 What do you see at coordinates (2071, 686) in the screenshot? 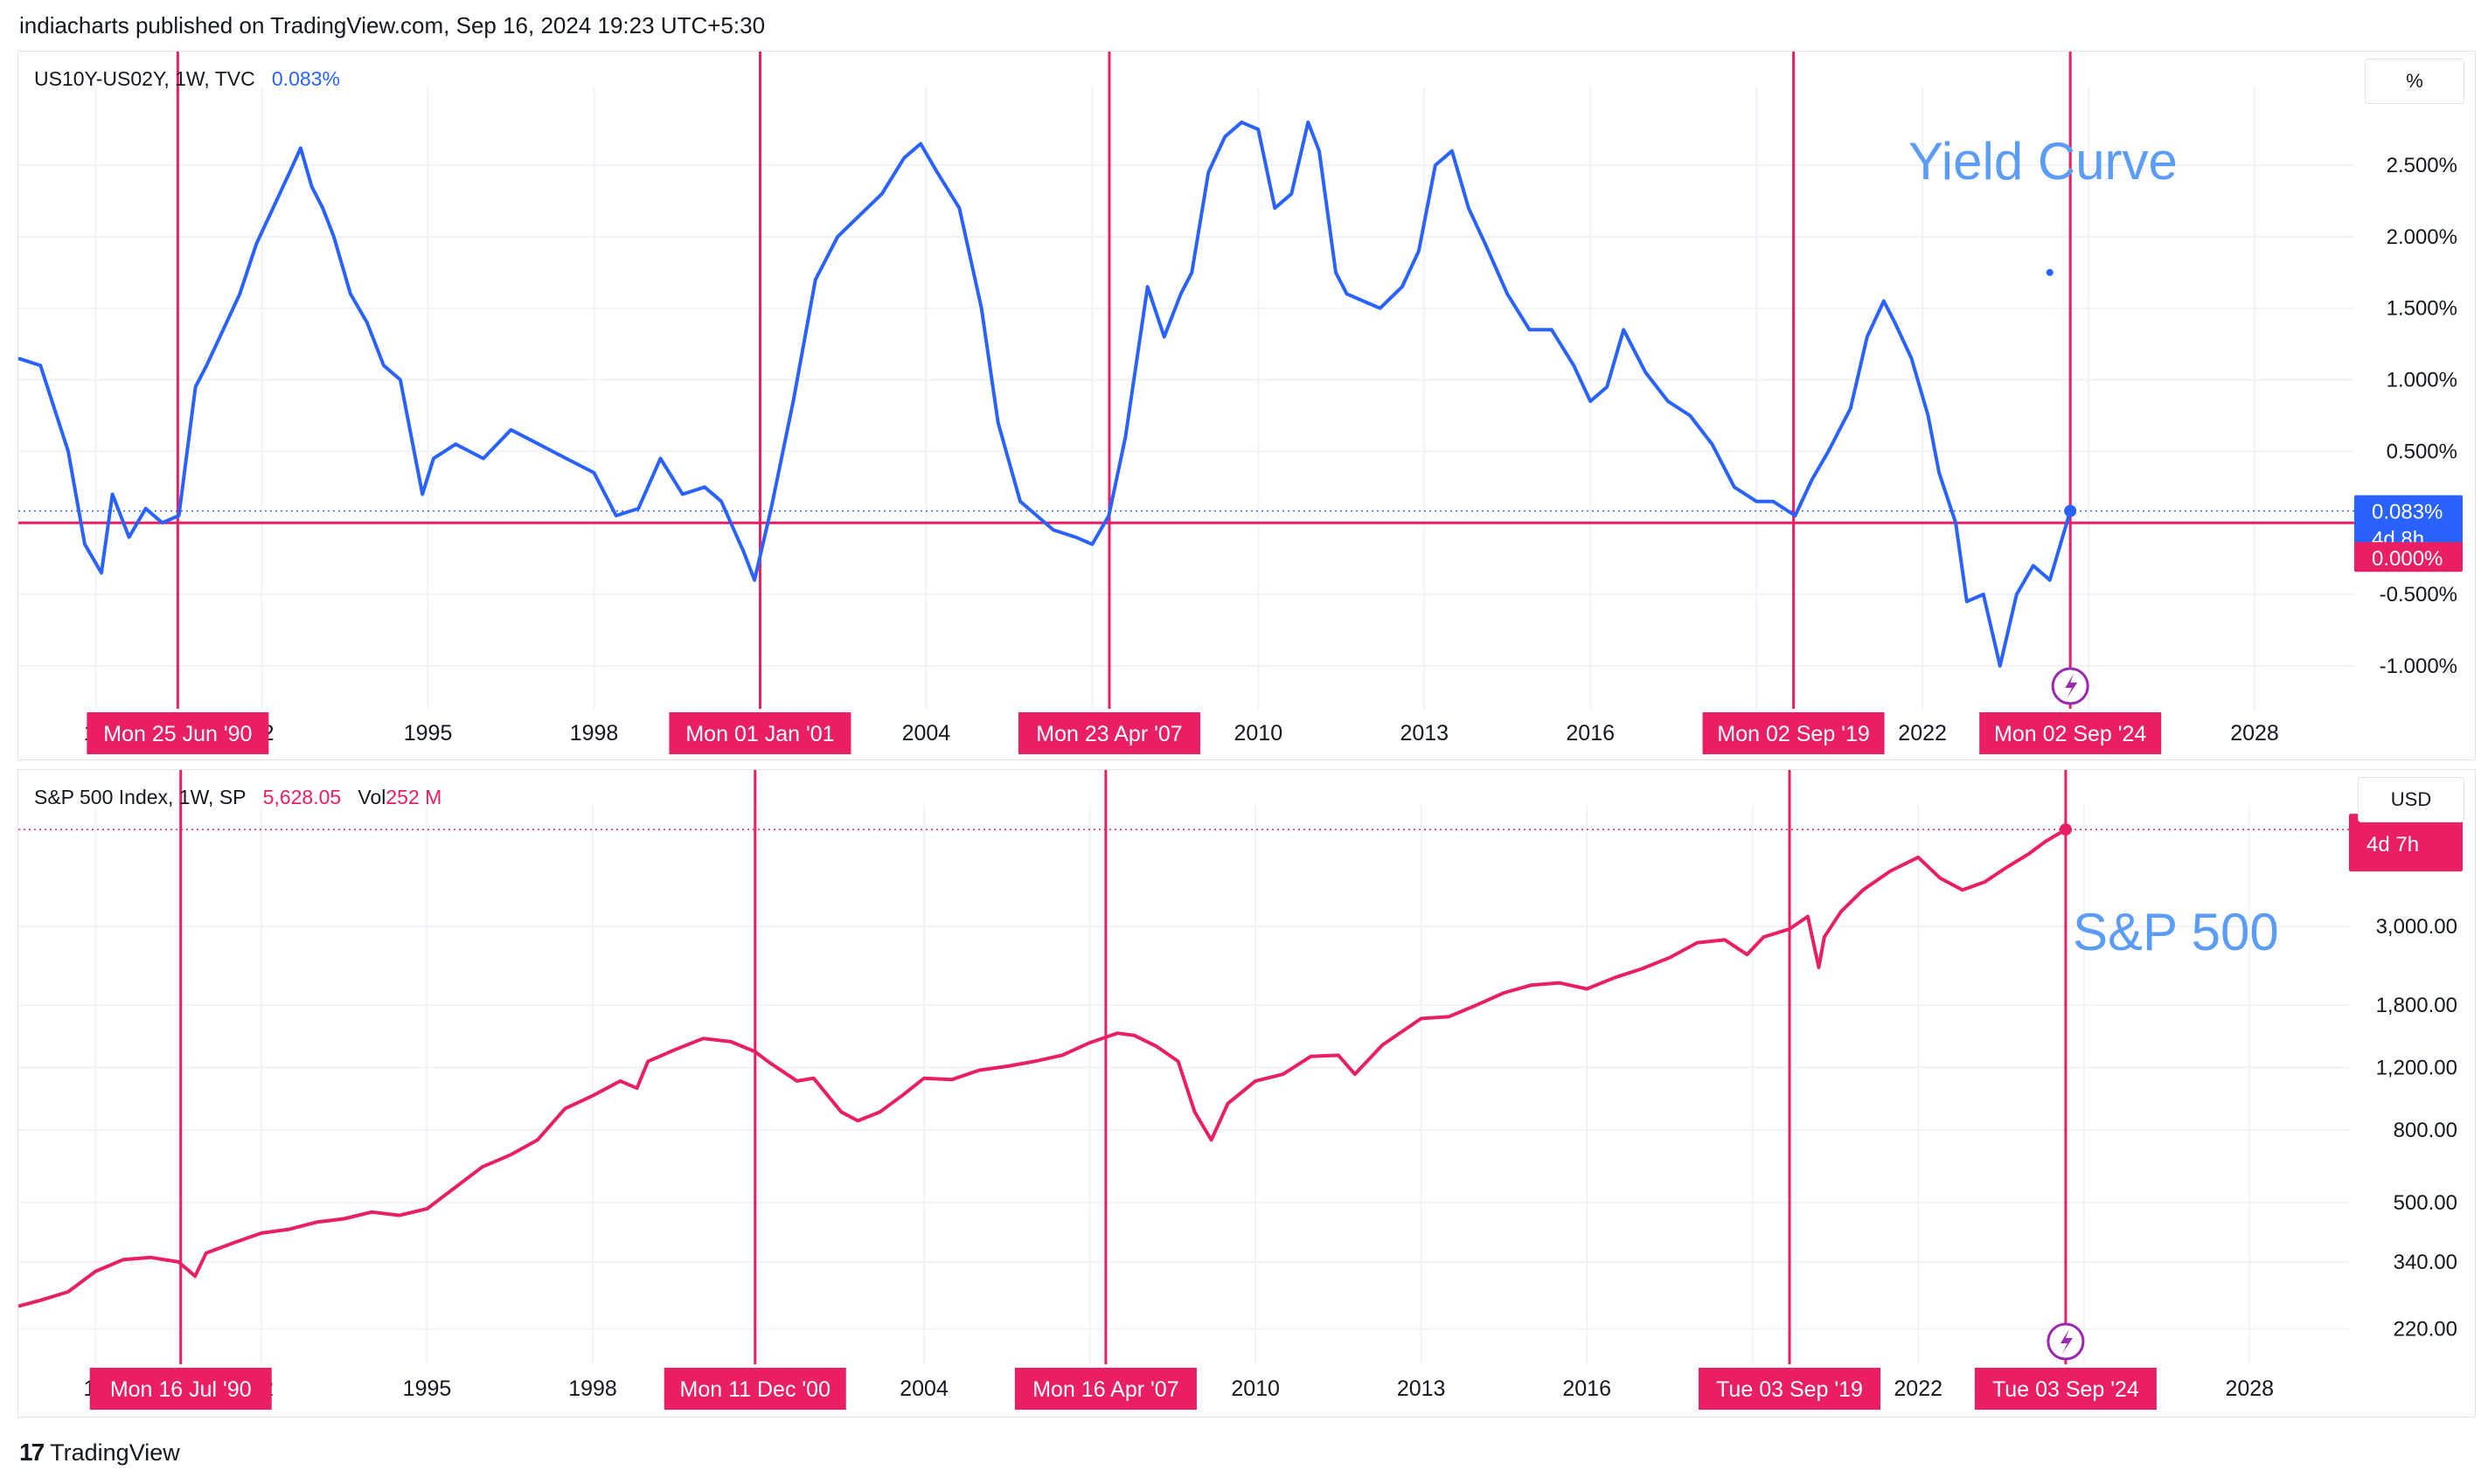
I see `chart0-lightning-bolt` at bounding box center [2071, 686].